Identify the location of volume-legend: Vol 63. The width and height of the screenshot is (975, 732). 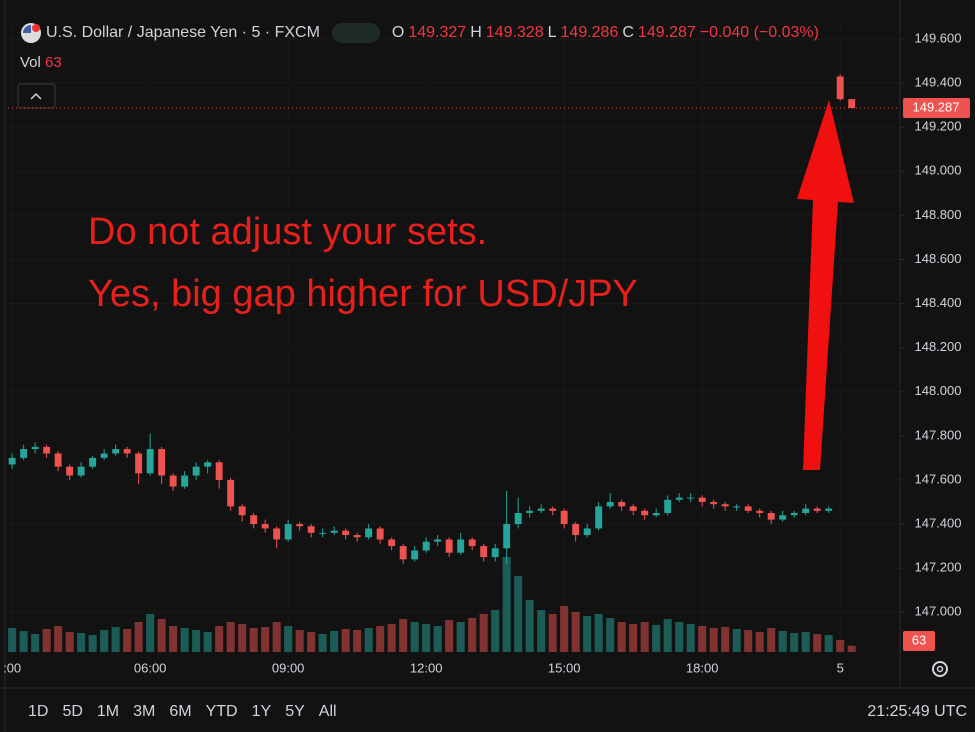
(41, 62).